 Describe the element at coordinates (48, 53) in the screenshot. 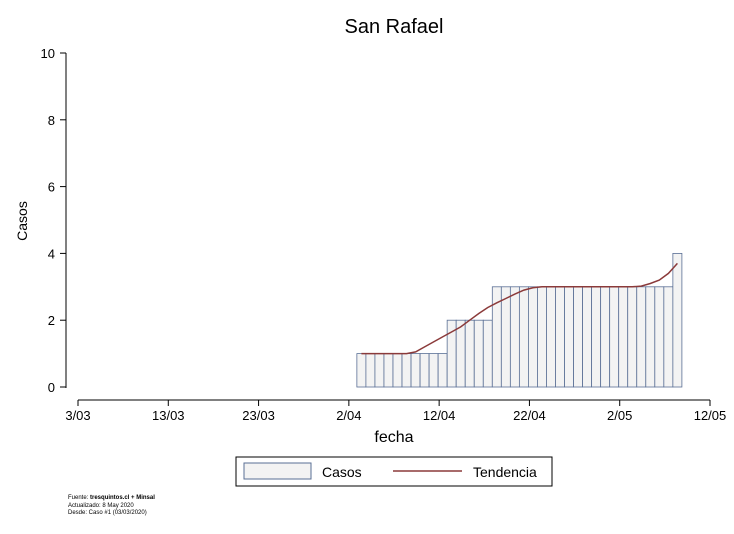

I see `y-tick-label: 10` at that location.